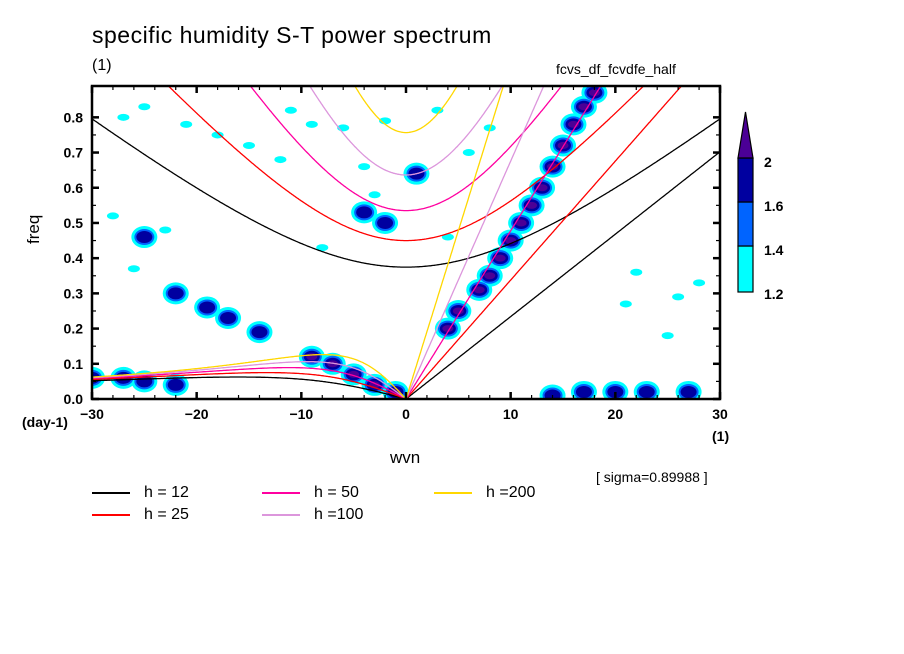 This screenshot has height=654, width=904. I want to click on curve-kelvin-h200, so click(455, 242).